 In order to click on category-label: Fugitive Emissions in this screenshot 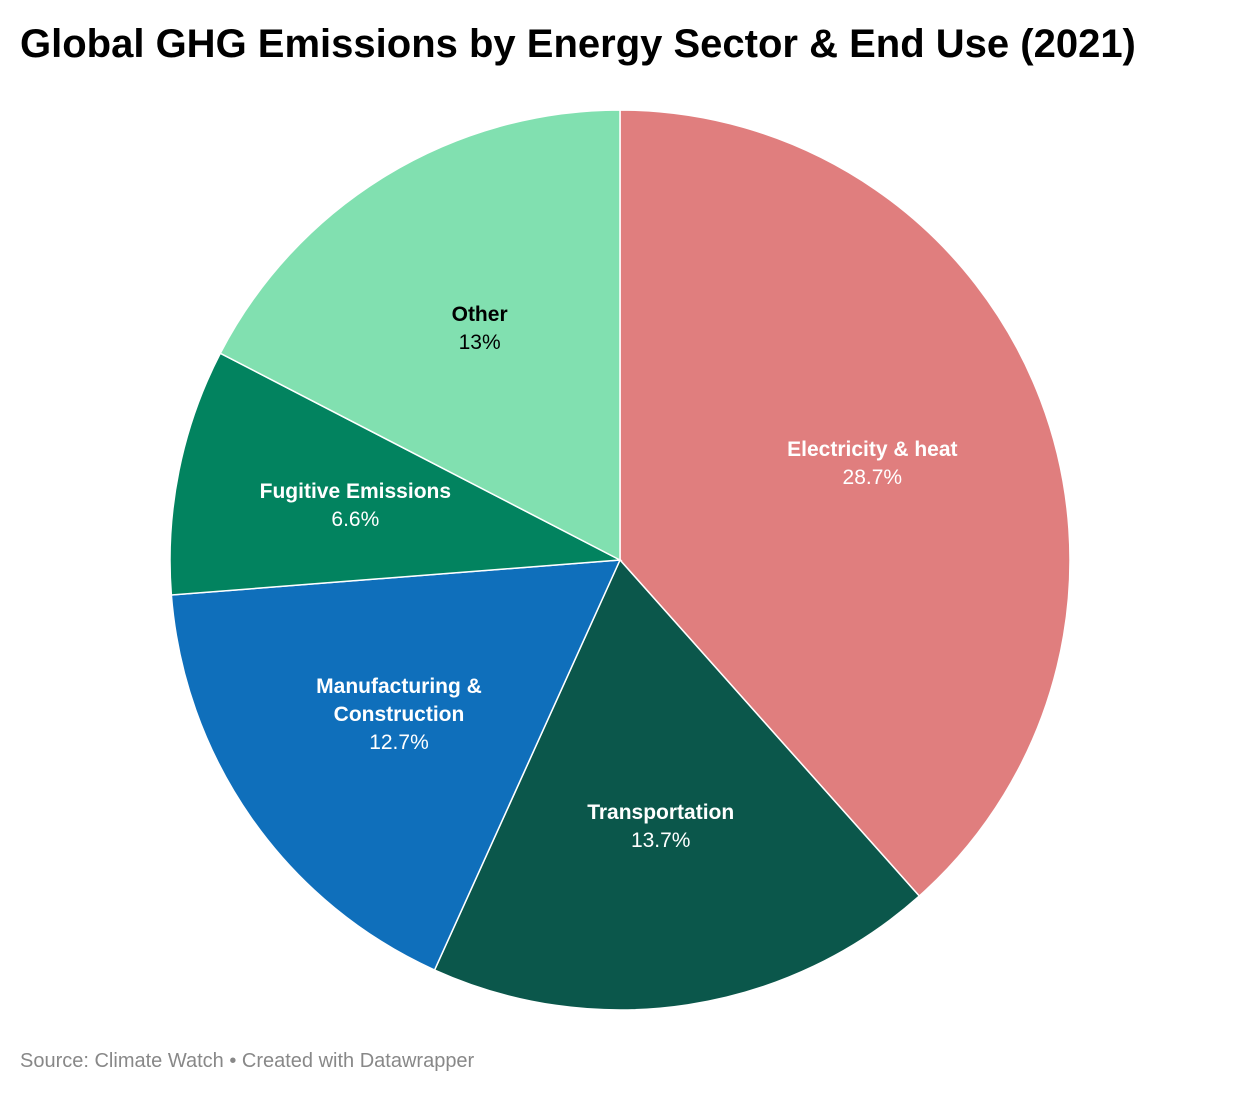, I will do `click(355, 492)`.